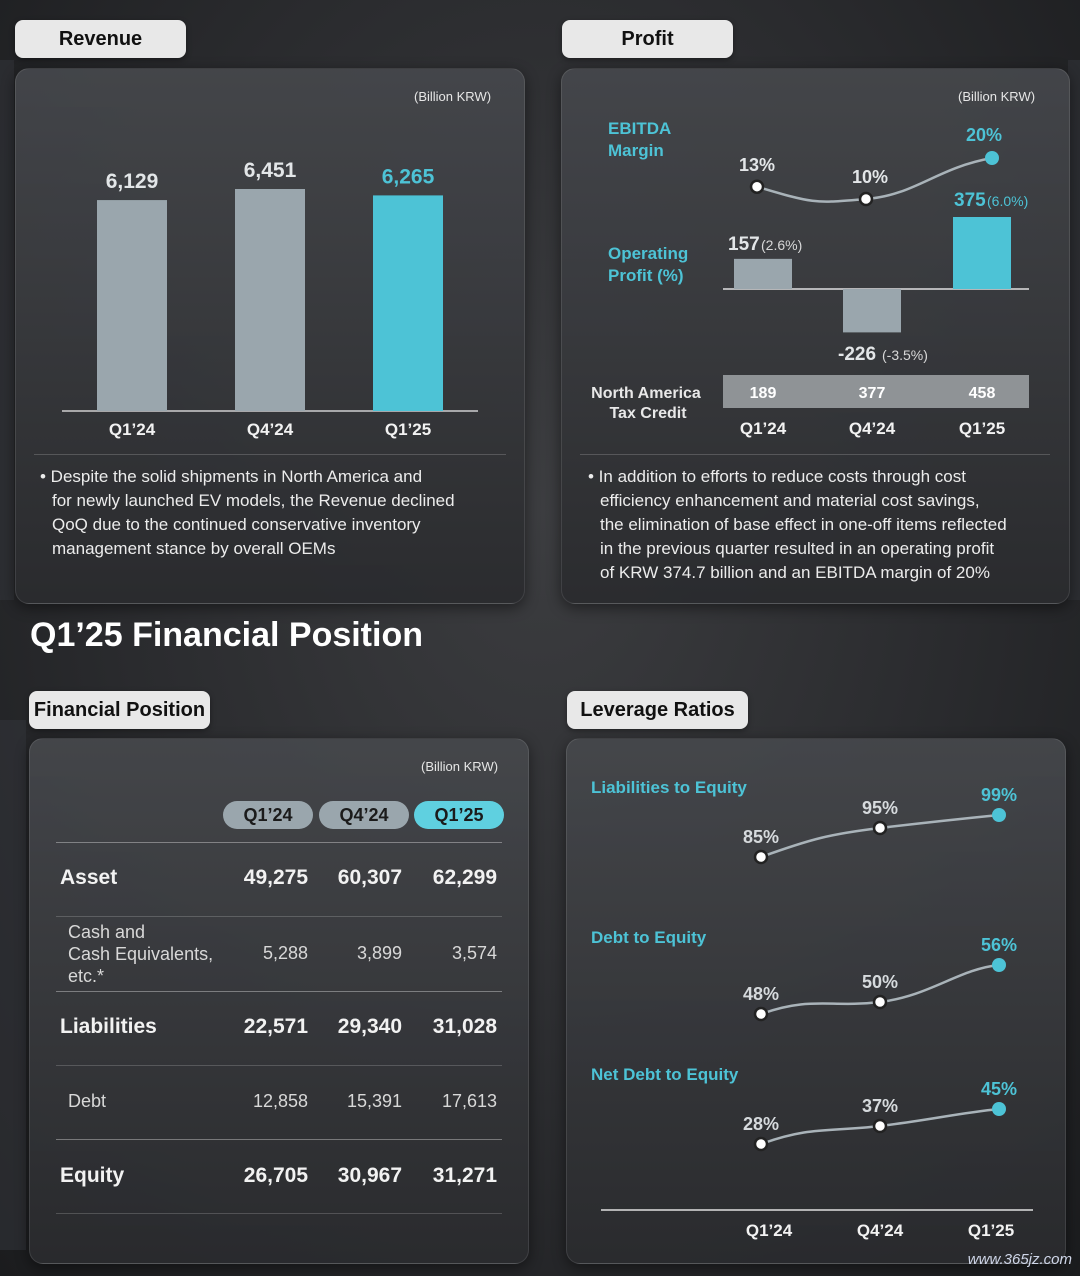 Image resolution: width=1080 pixels, height=1276 pixels. What do you see at coordinates (991, 1230) in the screenshot?
I see `leverage-x-tick: Q1’25` at bounding box center [991, 1230].